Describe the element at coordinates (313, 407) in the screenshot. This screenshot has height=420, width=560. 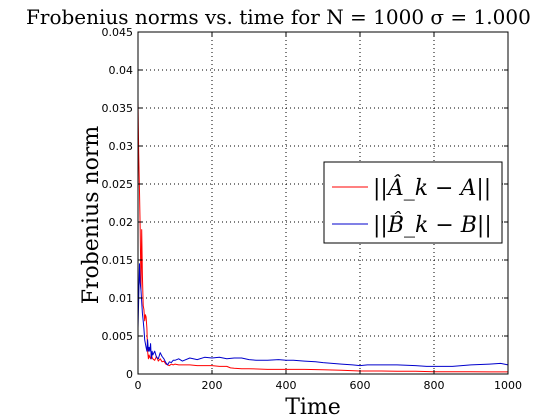
I see `x-axis-title: Time` at that location.